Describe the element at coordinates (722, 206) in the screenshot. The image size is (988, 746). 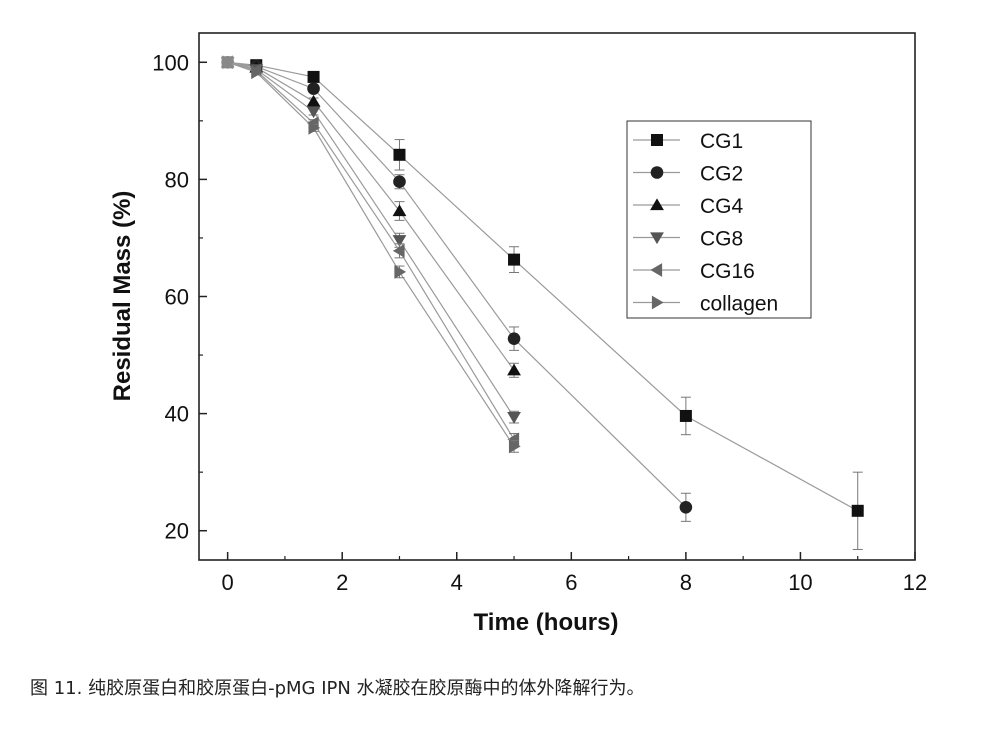
I see `legend-label: CG4` at that location.